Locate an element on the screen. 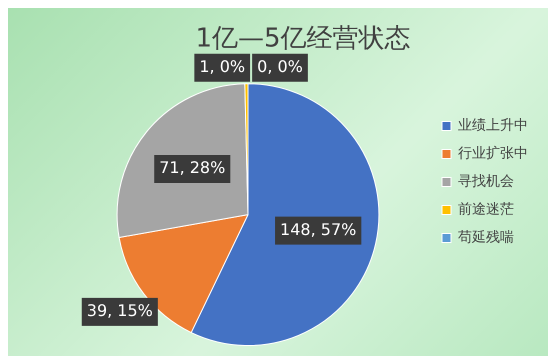  chart-title: 1亿—5亿经营状态 is located at coordinates (303, 38).